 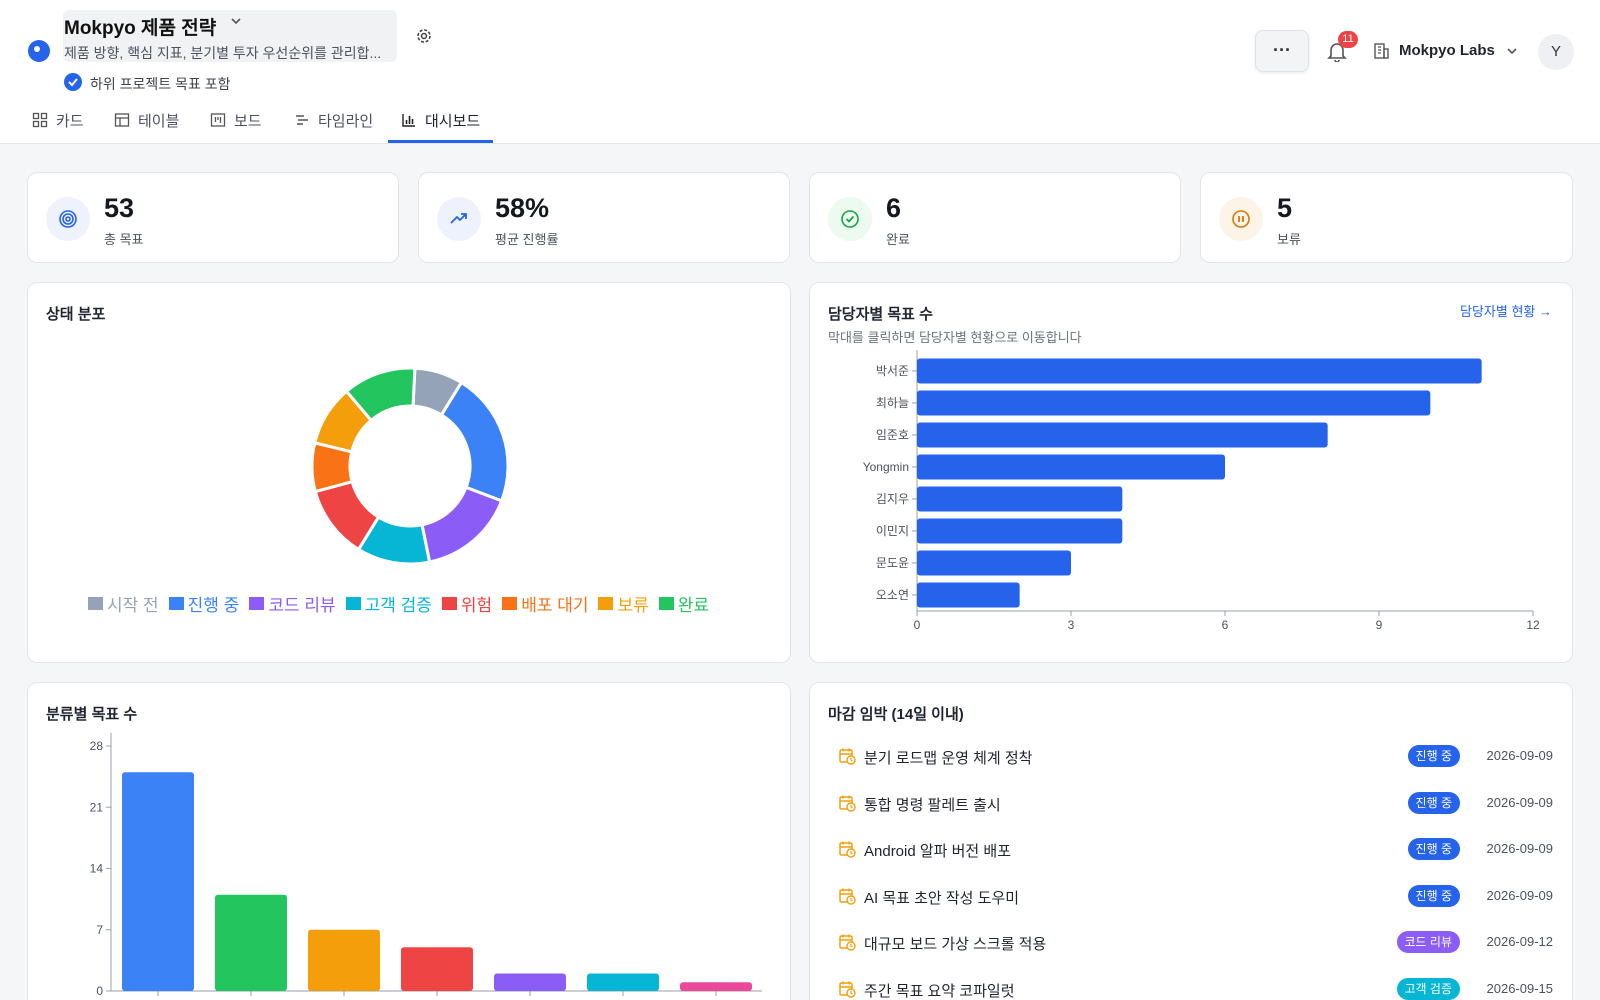 What do you see at coordinates (948, 758) in the screenshot?
I see `deadline-title: 분기 로드맵 운영 체계 정착` at bounding box center [948, 758].